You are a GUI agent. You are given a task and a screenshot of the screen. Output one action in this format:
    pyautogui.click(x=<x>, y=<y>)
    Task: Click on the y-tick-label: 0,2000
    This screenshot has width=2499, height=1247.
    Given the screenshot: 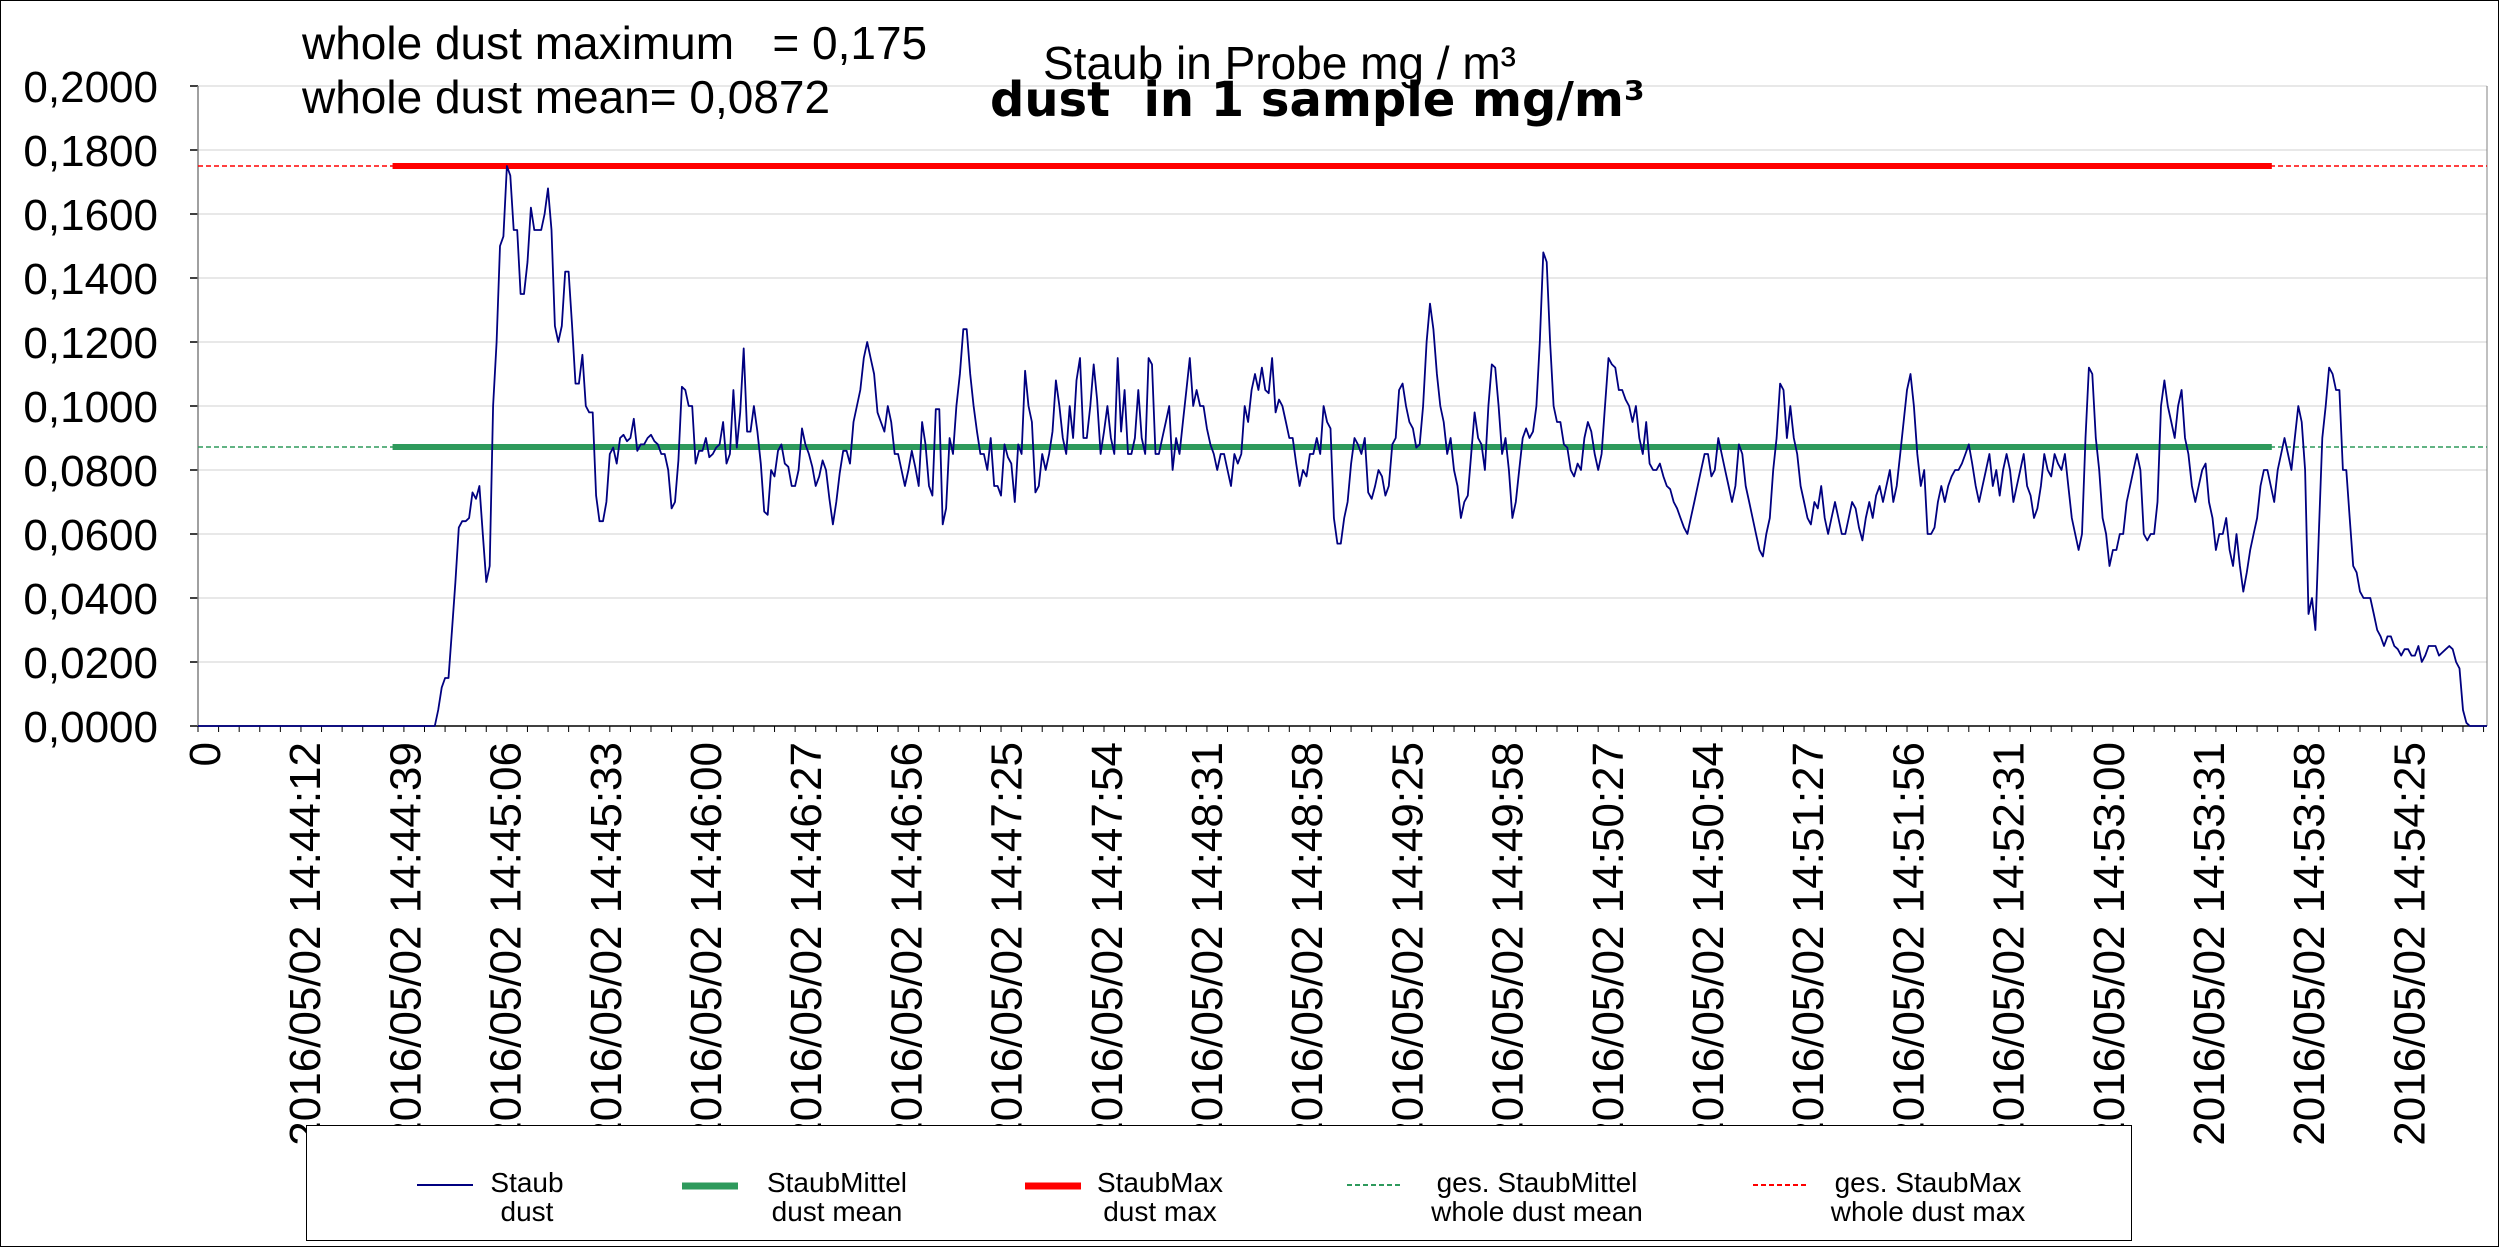 What is the action you would take?
    pyautogui.click(x=90, y=87)
    